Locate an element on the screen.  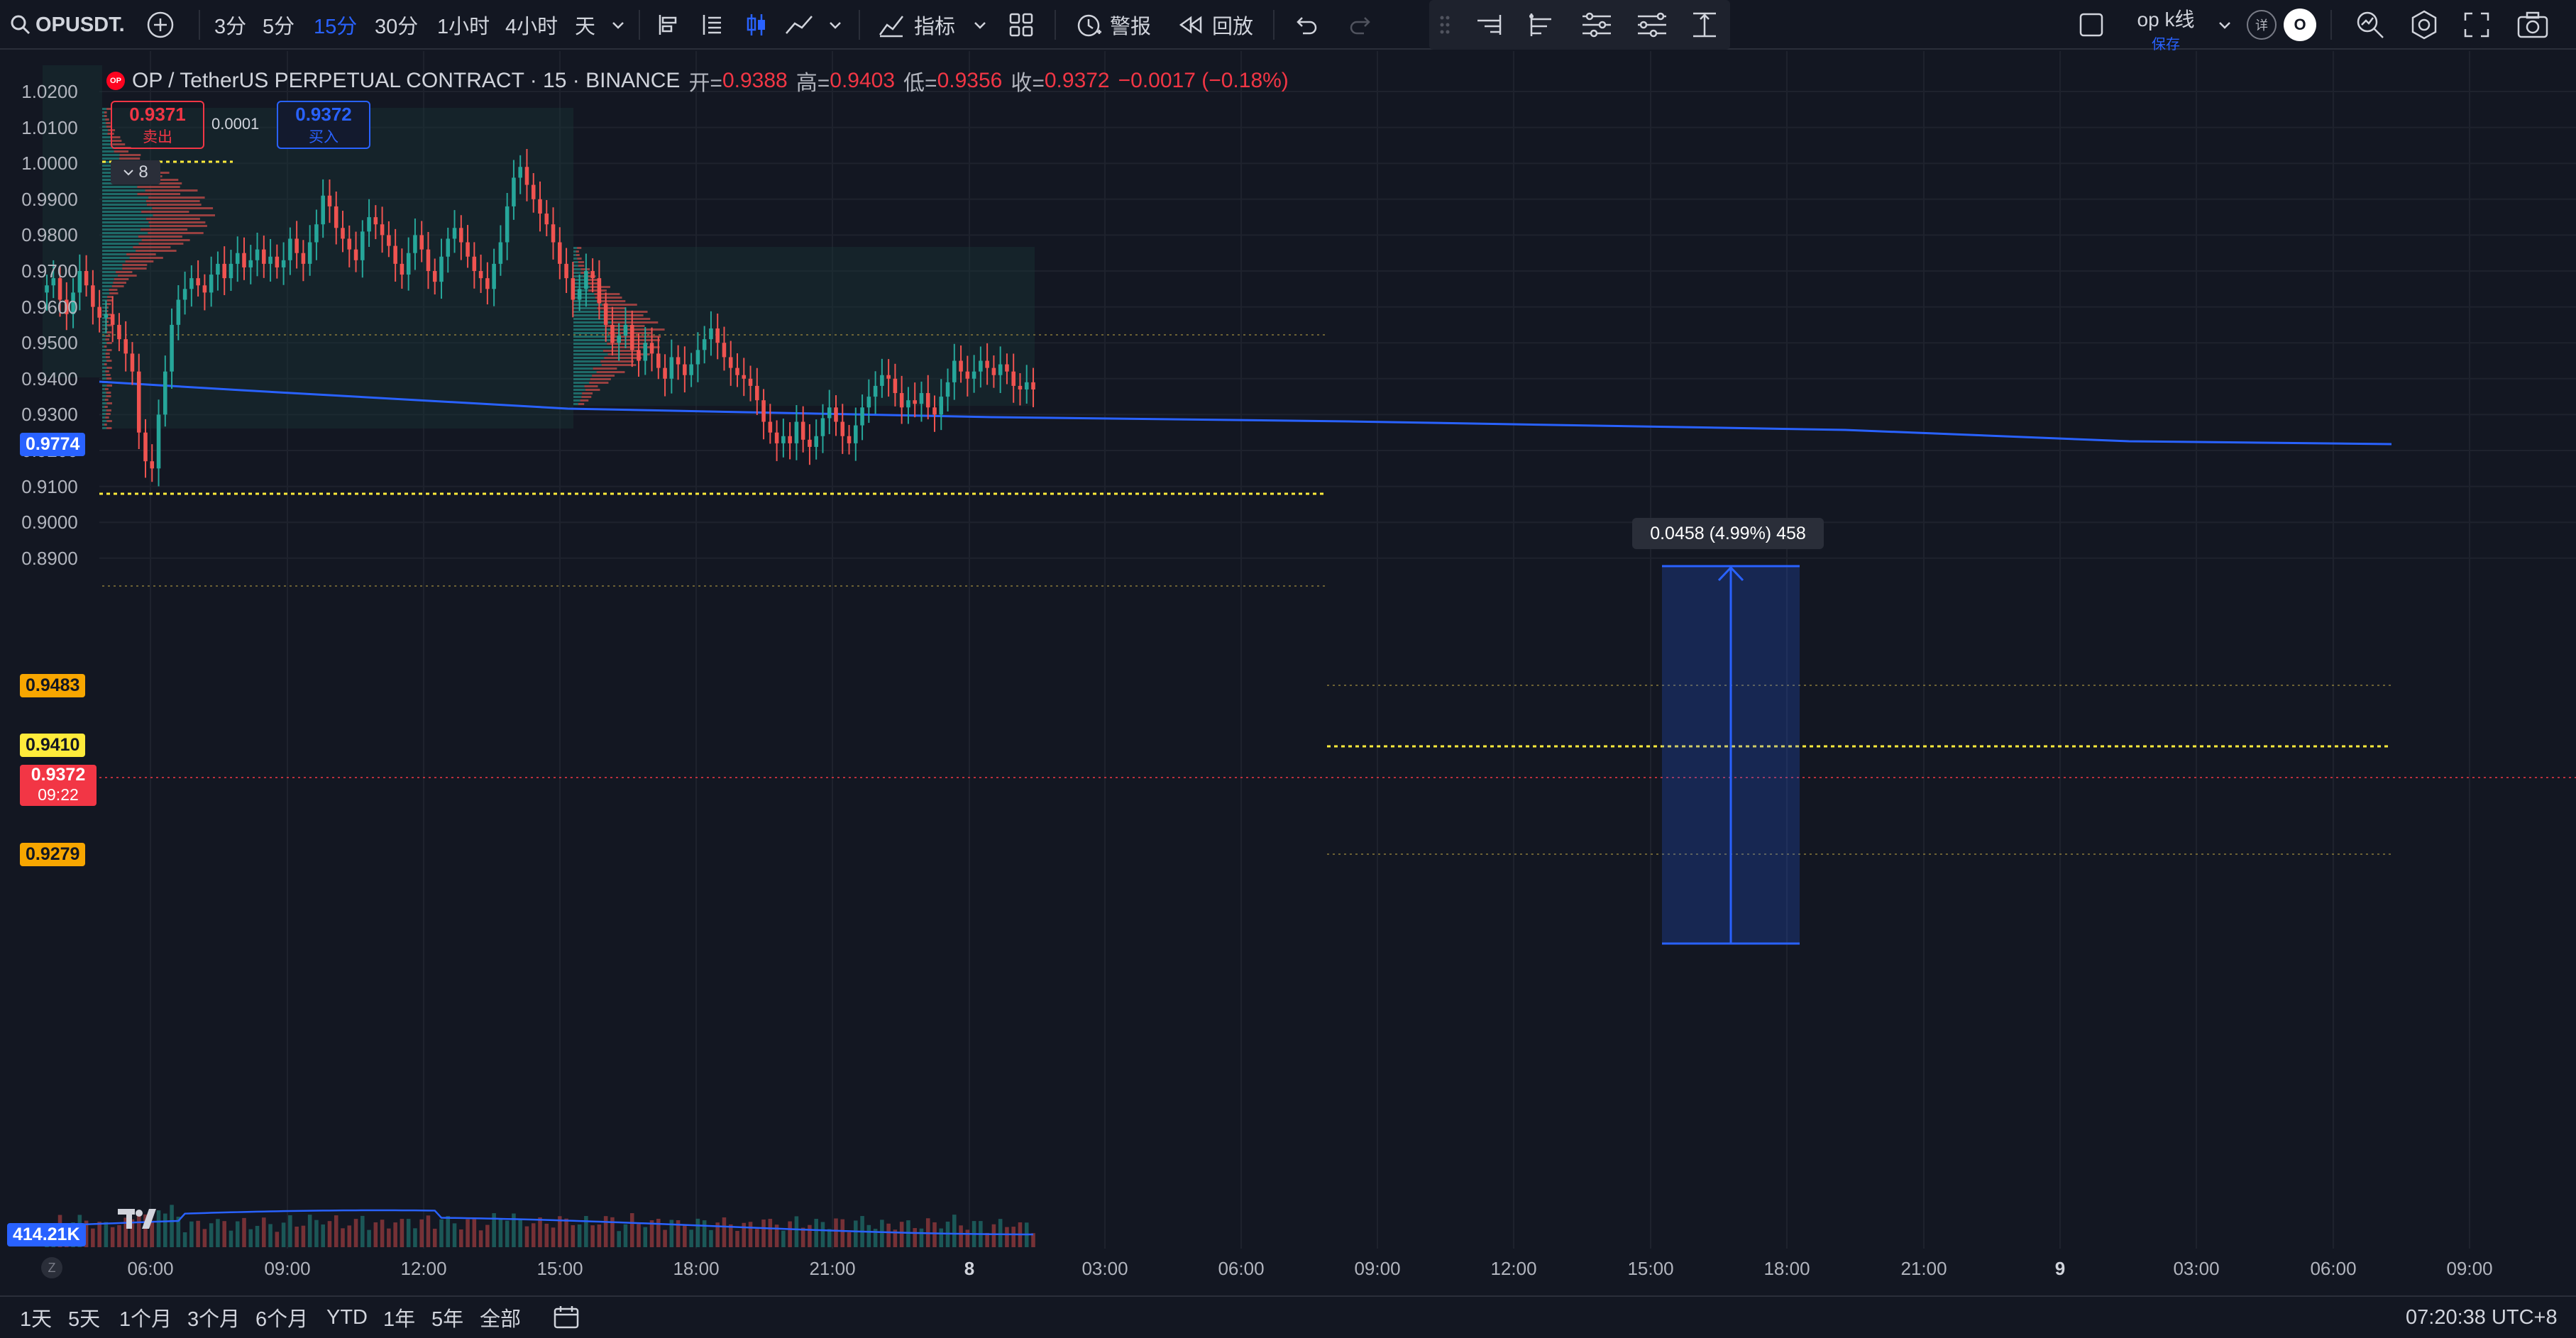
indicator-collapse-toggle: 8 is located at coordinates (135, 172).